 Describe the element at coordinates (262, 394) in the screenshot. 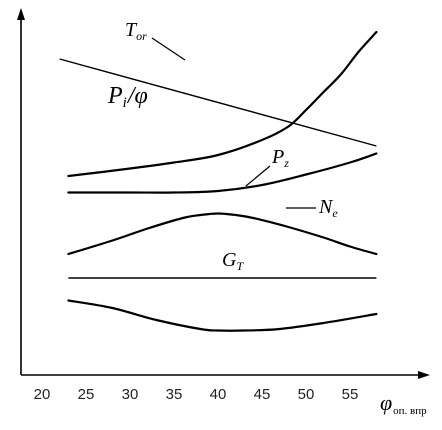

I see `x-tick-label: 45` at that location.